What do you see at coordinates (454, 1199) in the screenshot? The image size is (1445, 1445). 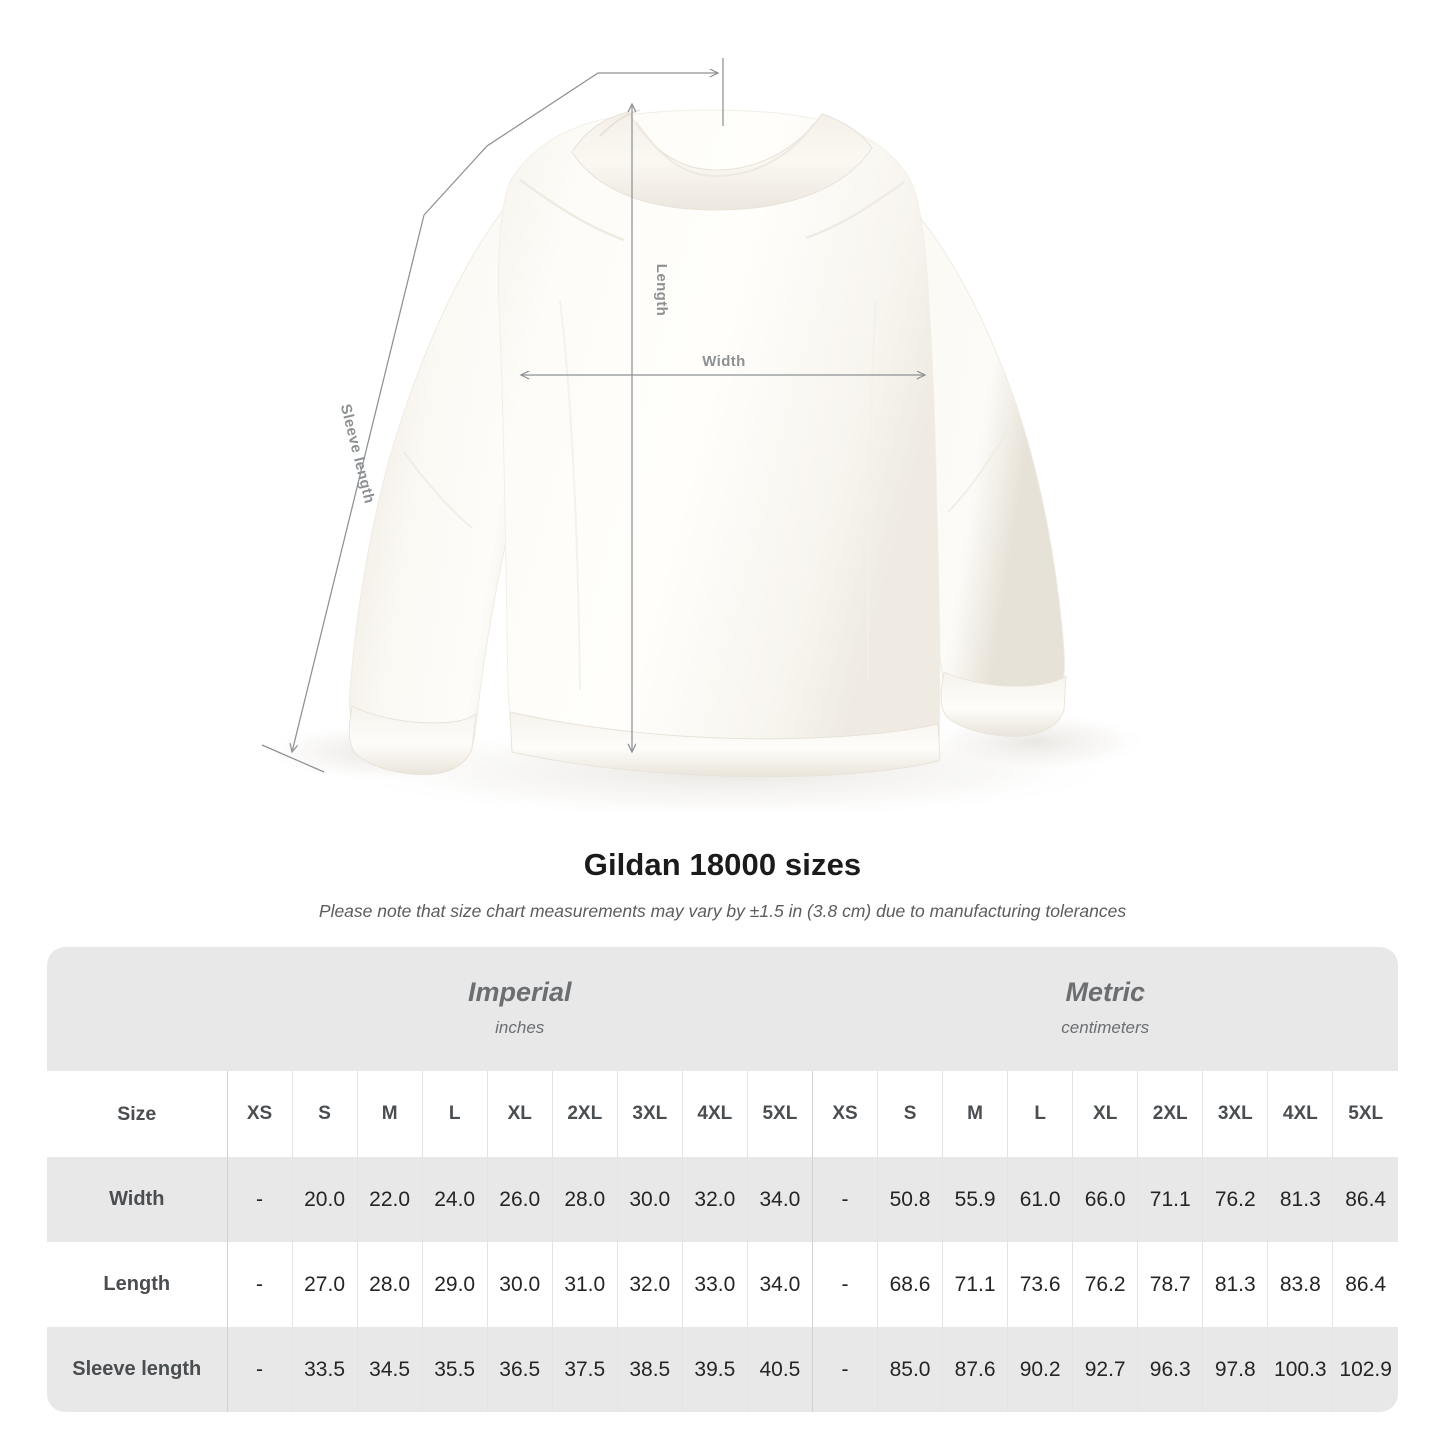 I see `cell-width-imperial-l: 24.0` at bounding box center [454, 1199].